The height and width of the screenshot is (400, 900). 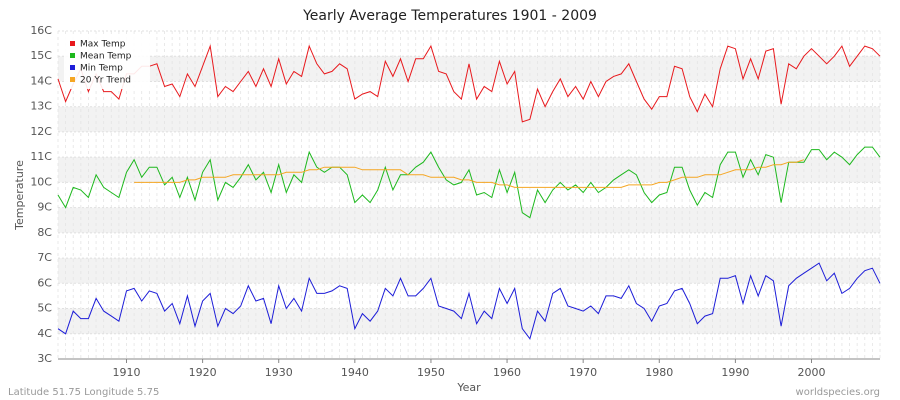 What do you see at coordinates (355, 372) in the screenshot?
I see `x-tick-label: 1940` at bounding box center [355, 372].